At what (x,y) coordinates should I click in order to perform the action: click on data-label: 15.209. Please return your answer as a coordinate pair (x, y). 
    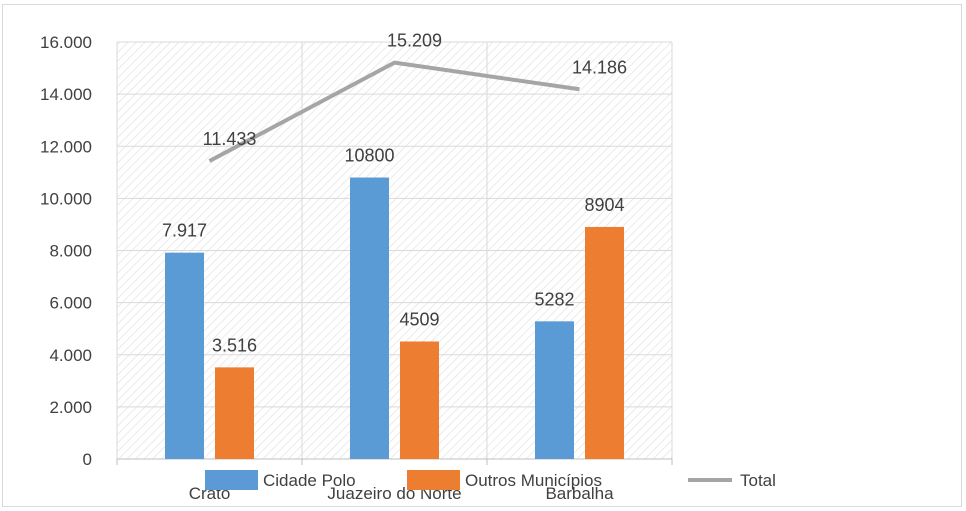
    Looking at the image, I should click on (414, 41).